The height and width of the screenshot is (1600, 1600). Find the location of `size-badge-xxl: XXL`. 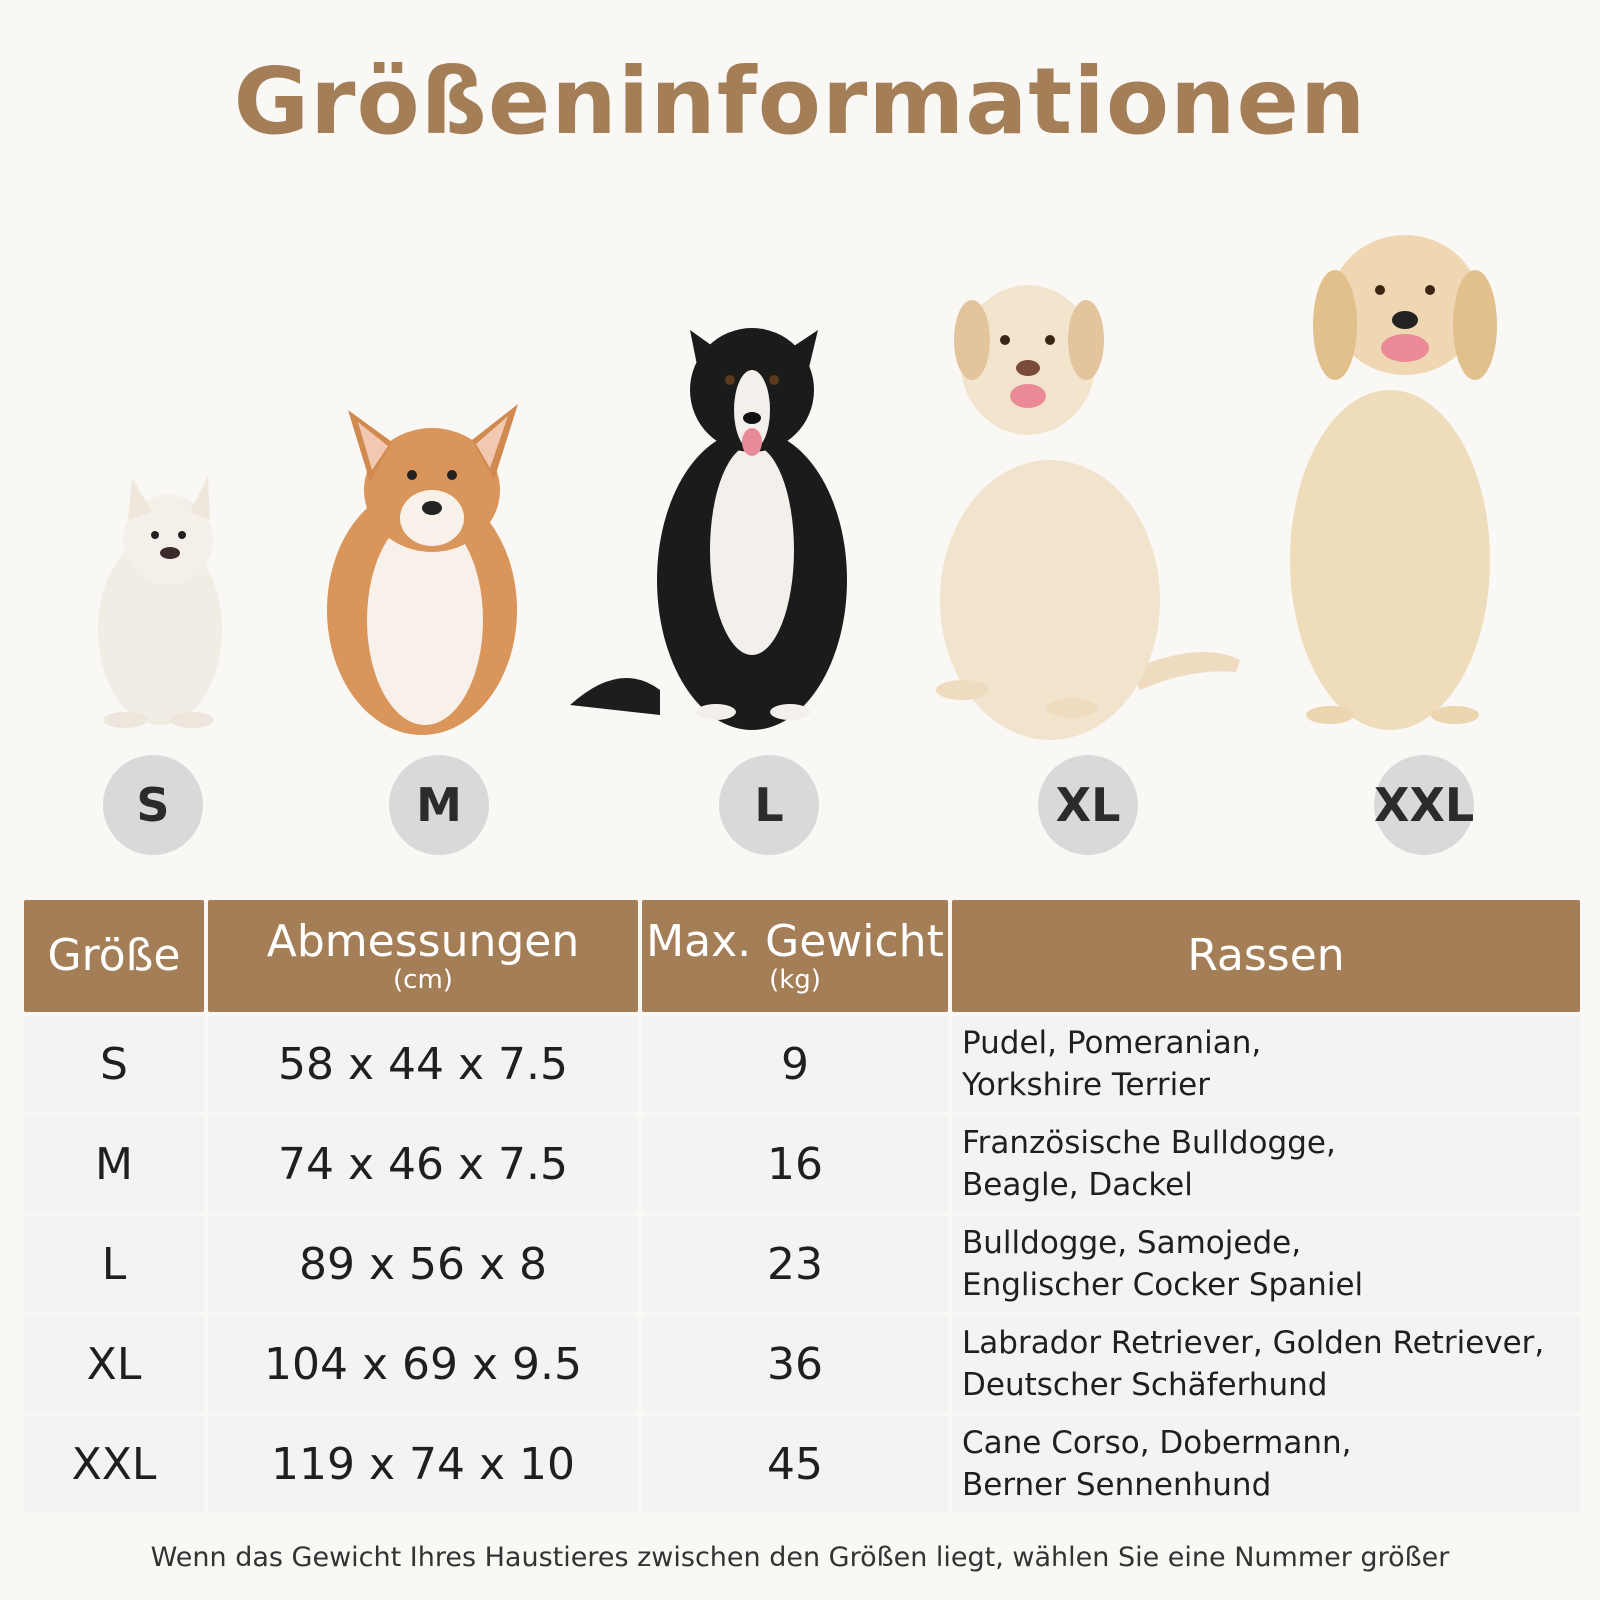

size-badge-xxl: XXL is located at coordinates (1424, 805).